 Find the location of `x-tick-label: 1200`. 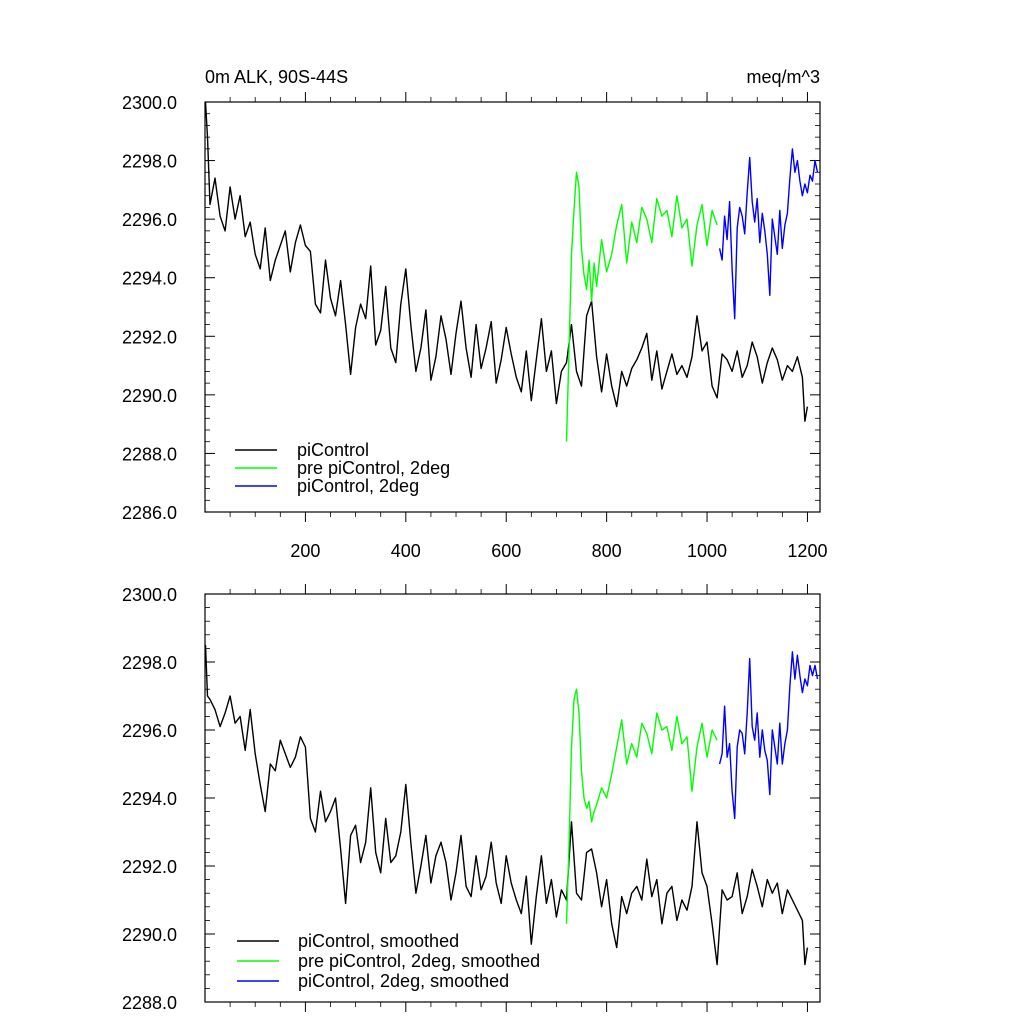

x-tick-label: 1200 is located at coordinates (807, 551).